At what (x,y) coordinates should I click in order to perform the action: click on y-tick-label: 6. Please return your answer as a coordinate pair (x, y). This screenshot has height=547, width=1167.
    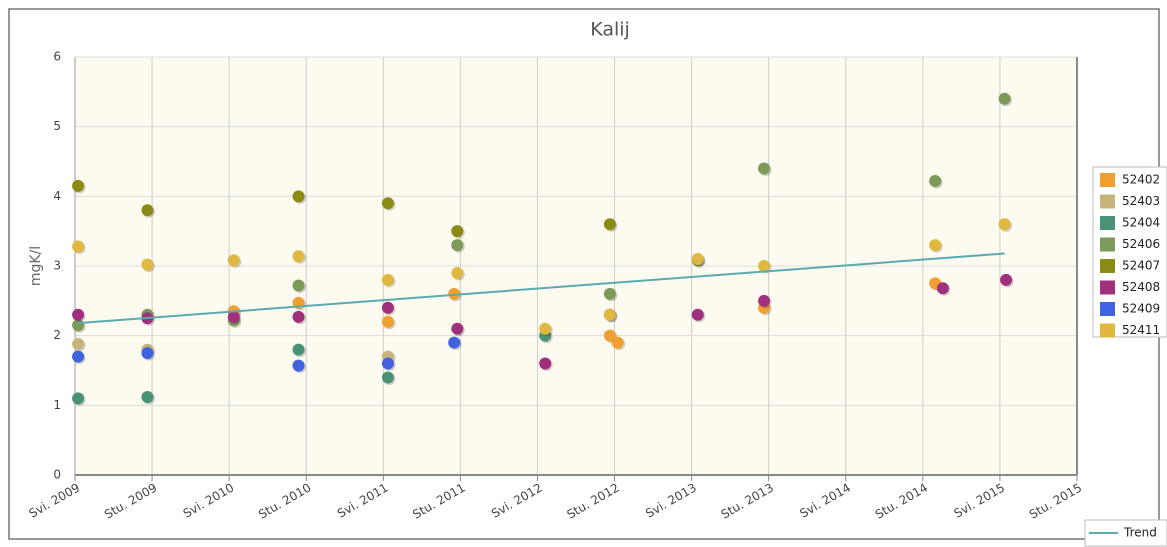
    Looking at the image, I should click on (57, 57).